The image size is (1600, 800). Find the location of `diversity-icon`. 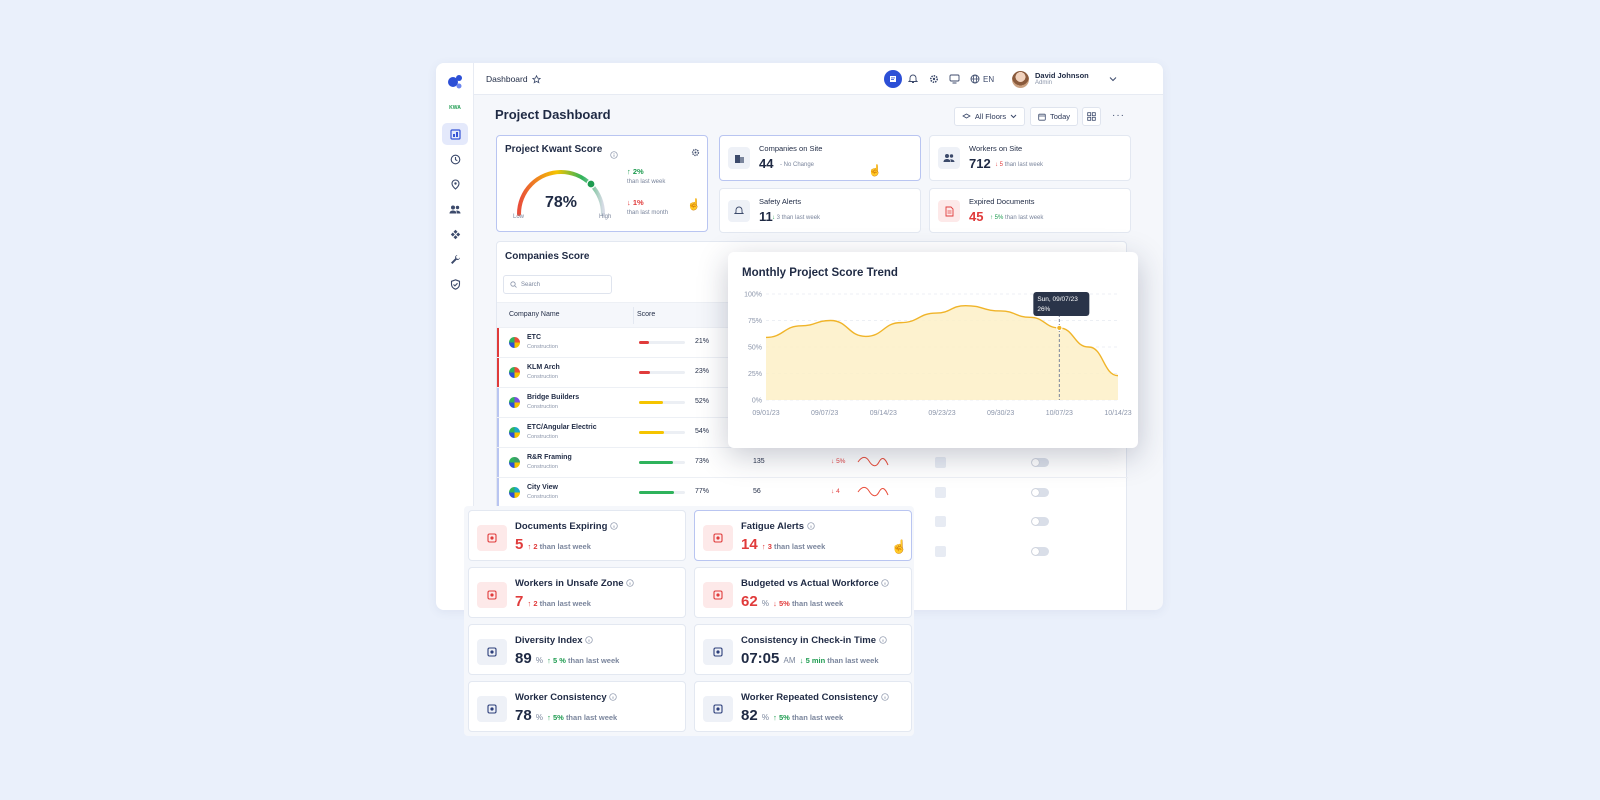

diversity-icon is located at coordinates (492, 652).